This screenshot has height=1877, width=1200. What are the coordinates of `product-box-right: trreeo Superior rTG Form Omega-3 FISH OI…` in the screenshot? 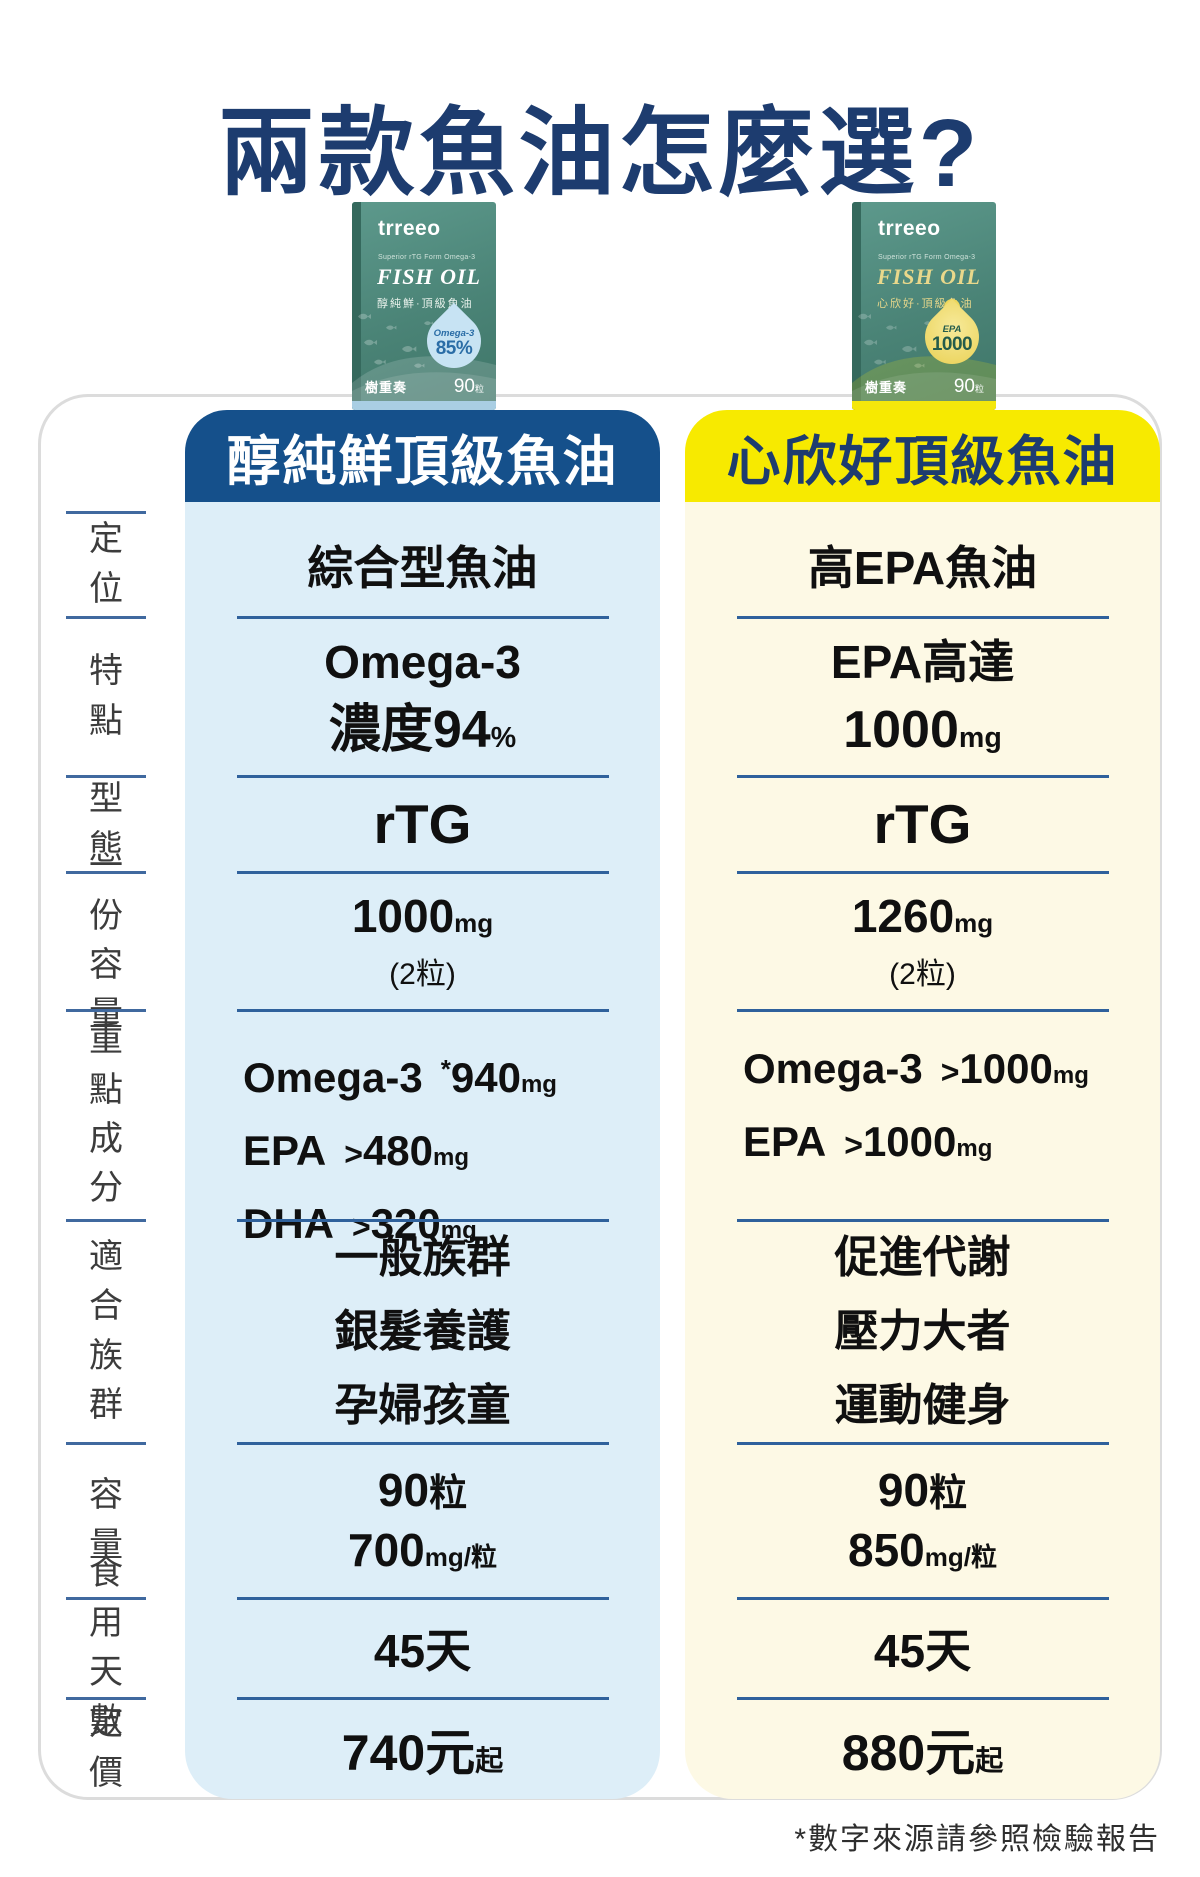 It's located at (924, 306).